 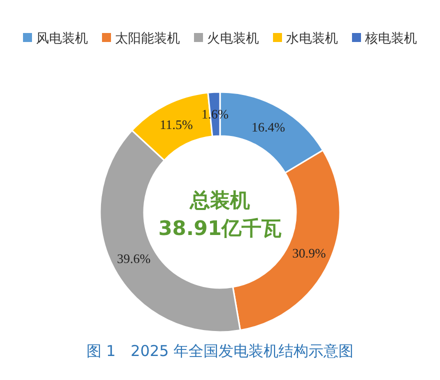 What do you see at coordinates (219, 200) in the screenshot?
I see `text: 总装机` at bounding box center [219, 200].